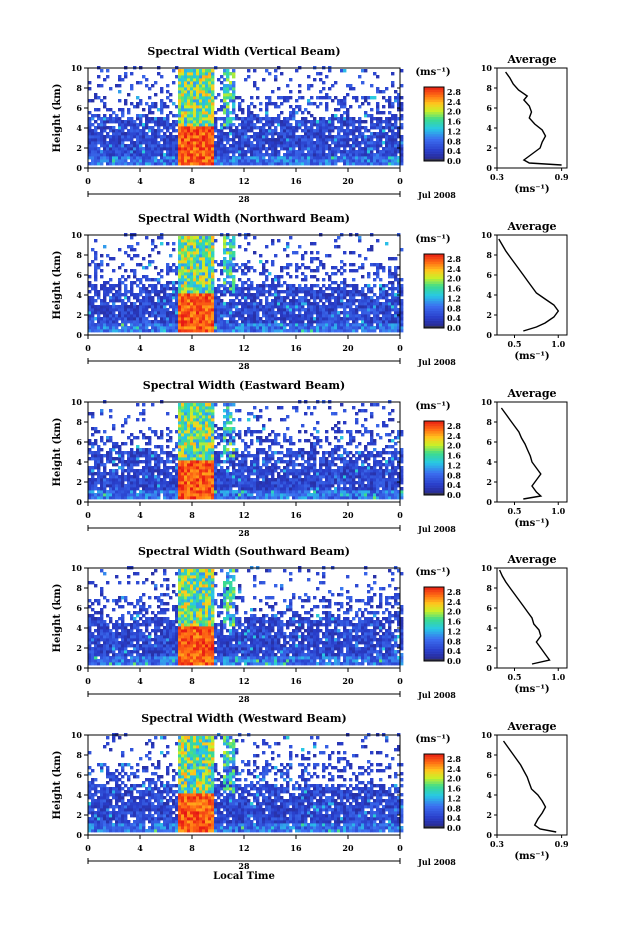  I want to click on colorbar-tick-label: 2.0, so click(454, 112).